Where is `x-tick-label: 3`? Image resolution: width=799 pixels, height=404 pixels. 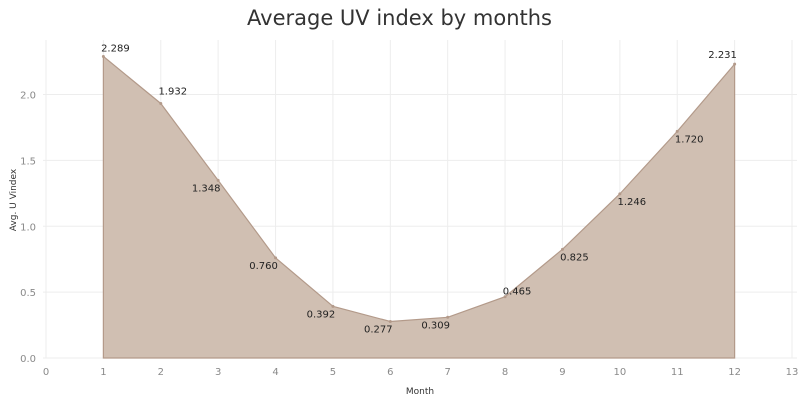 x-tick-label: 3 is located at coordinates (218, 372).